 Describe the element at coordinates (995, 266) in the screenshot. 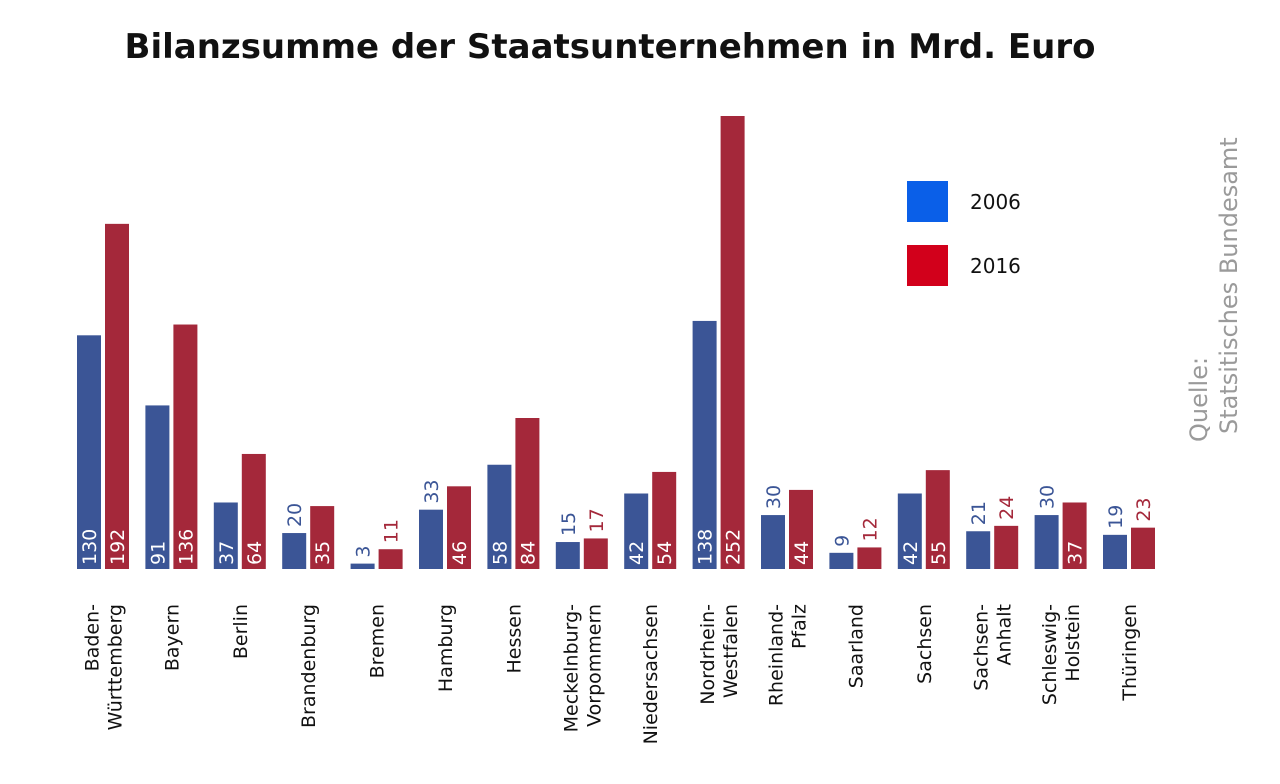

I see `legend-label-2016: 2016` at that location.